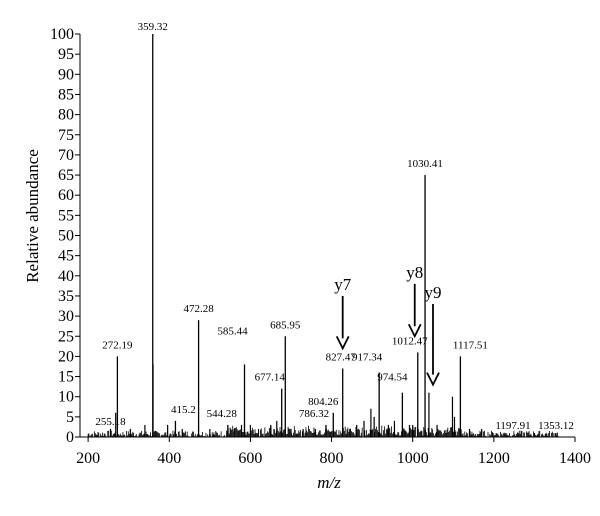 The height and width of the screenshot is (516, 600). I want to click on ion-arrow-head-y9, so click(433, 379).